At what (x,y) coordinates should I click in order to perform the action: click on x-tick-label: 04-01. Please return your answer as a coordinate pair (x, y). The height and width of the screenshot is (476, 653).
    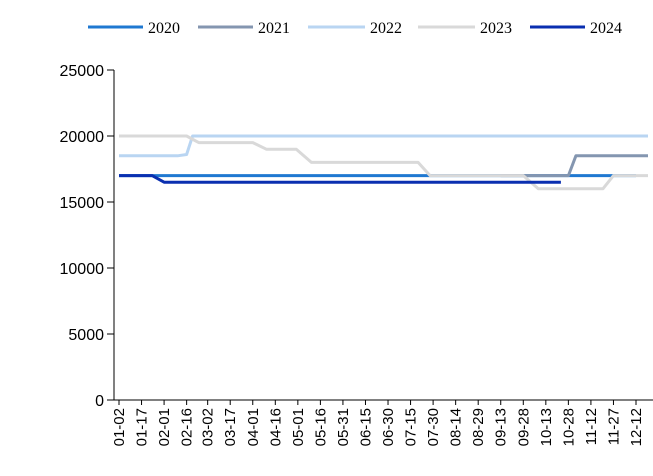
    Looking at the image, I should click on (253, 427).